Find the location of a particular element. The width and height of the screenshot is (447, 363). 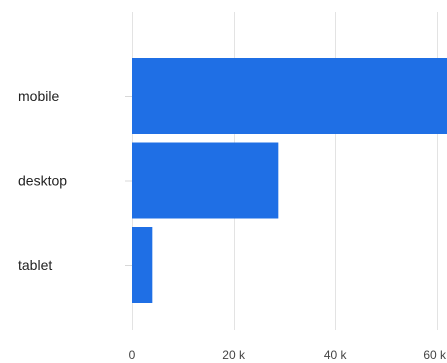

x-tick-label: 40 k is located at coordinates (336, 355).